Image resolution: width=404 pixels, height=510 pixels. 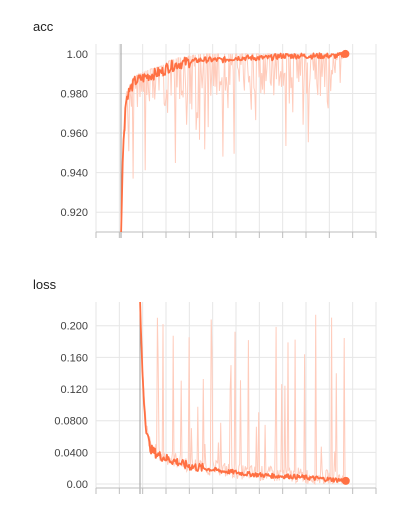 What do you see at coordinates (77, 485) in the screenshot?
I see `y-tick-label: 0.00` at bounding box center [77, 485].